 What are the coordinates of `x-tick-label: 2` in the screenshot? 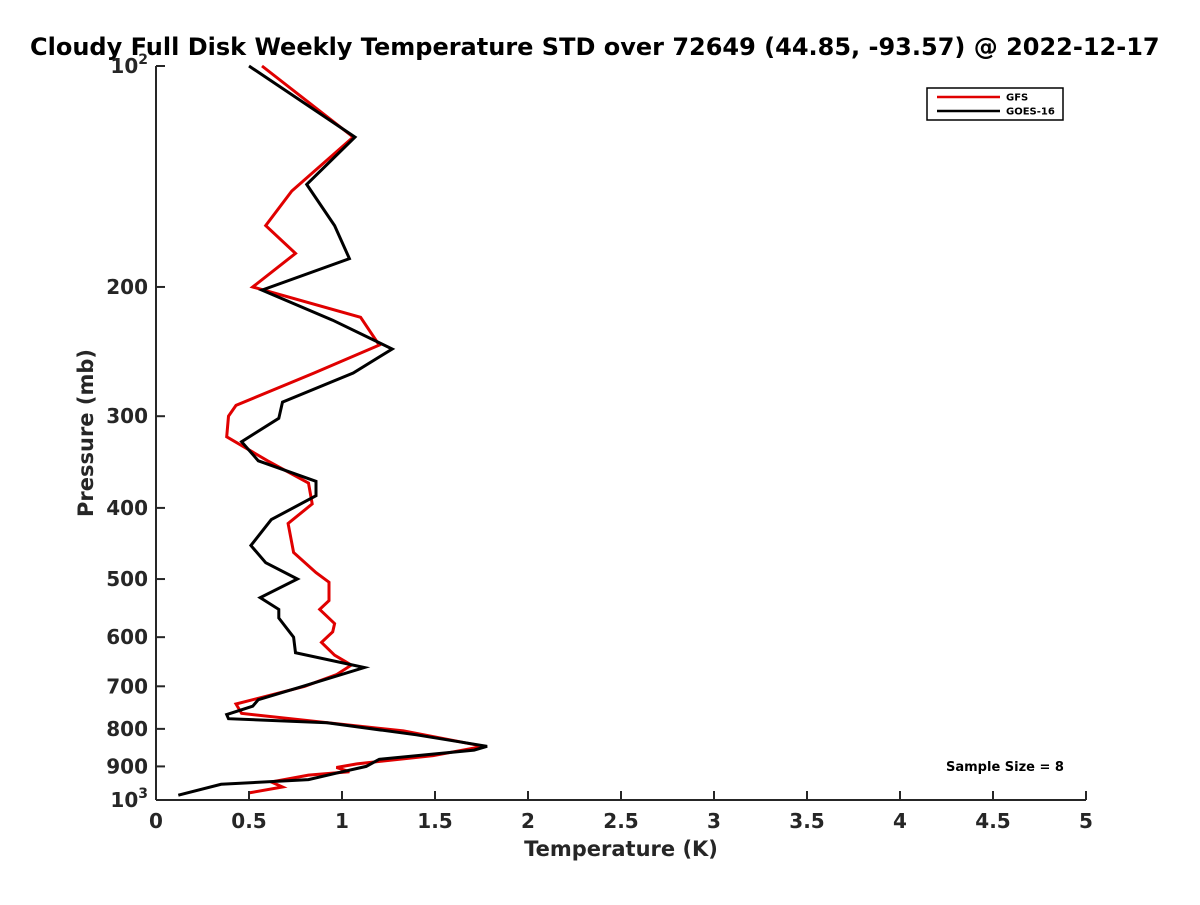 It's located at (528, 821).